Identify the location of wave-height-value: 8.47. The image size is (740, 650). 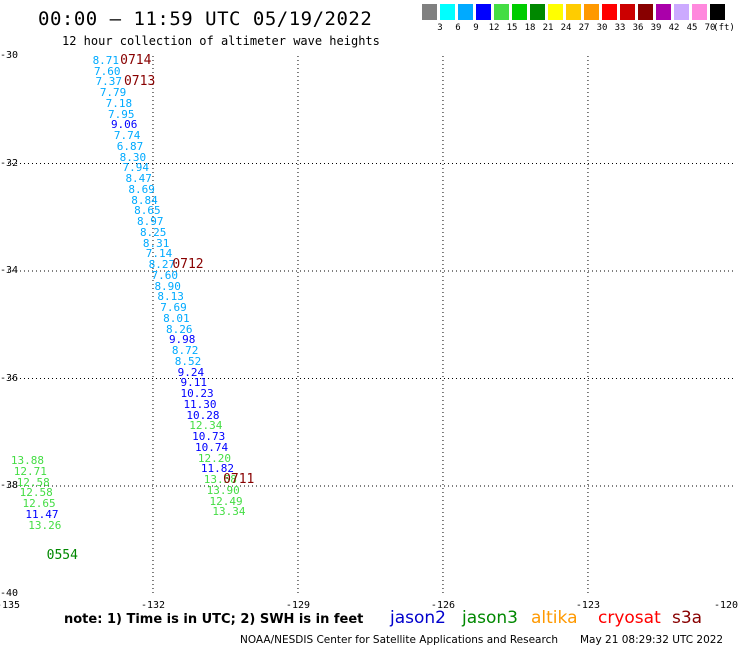
(138, 178).